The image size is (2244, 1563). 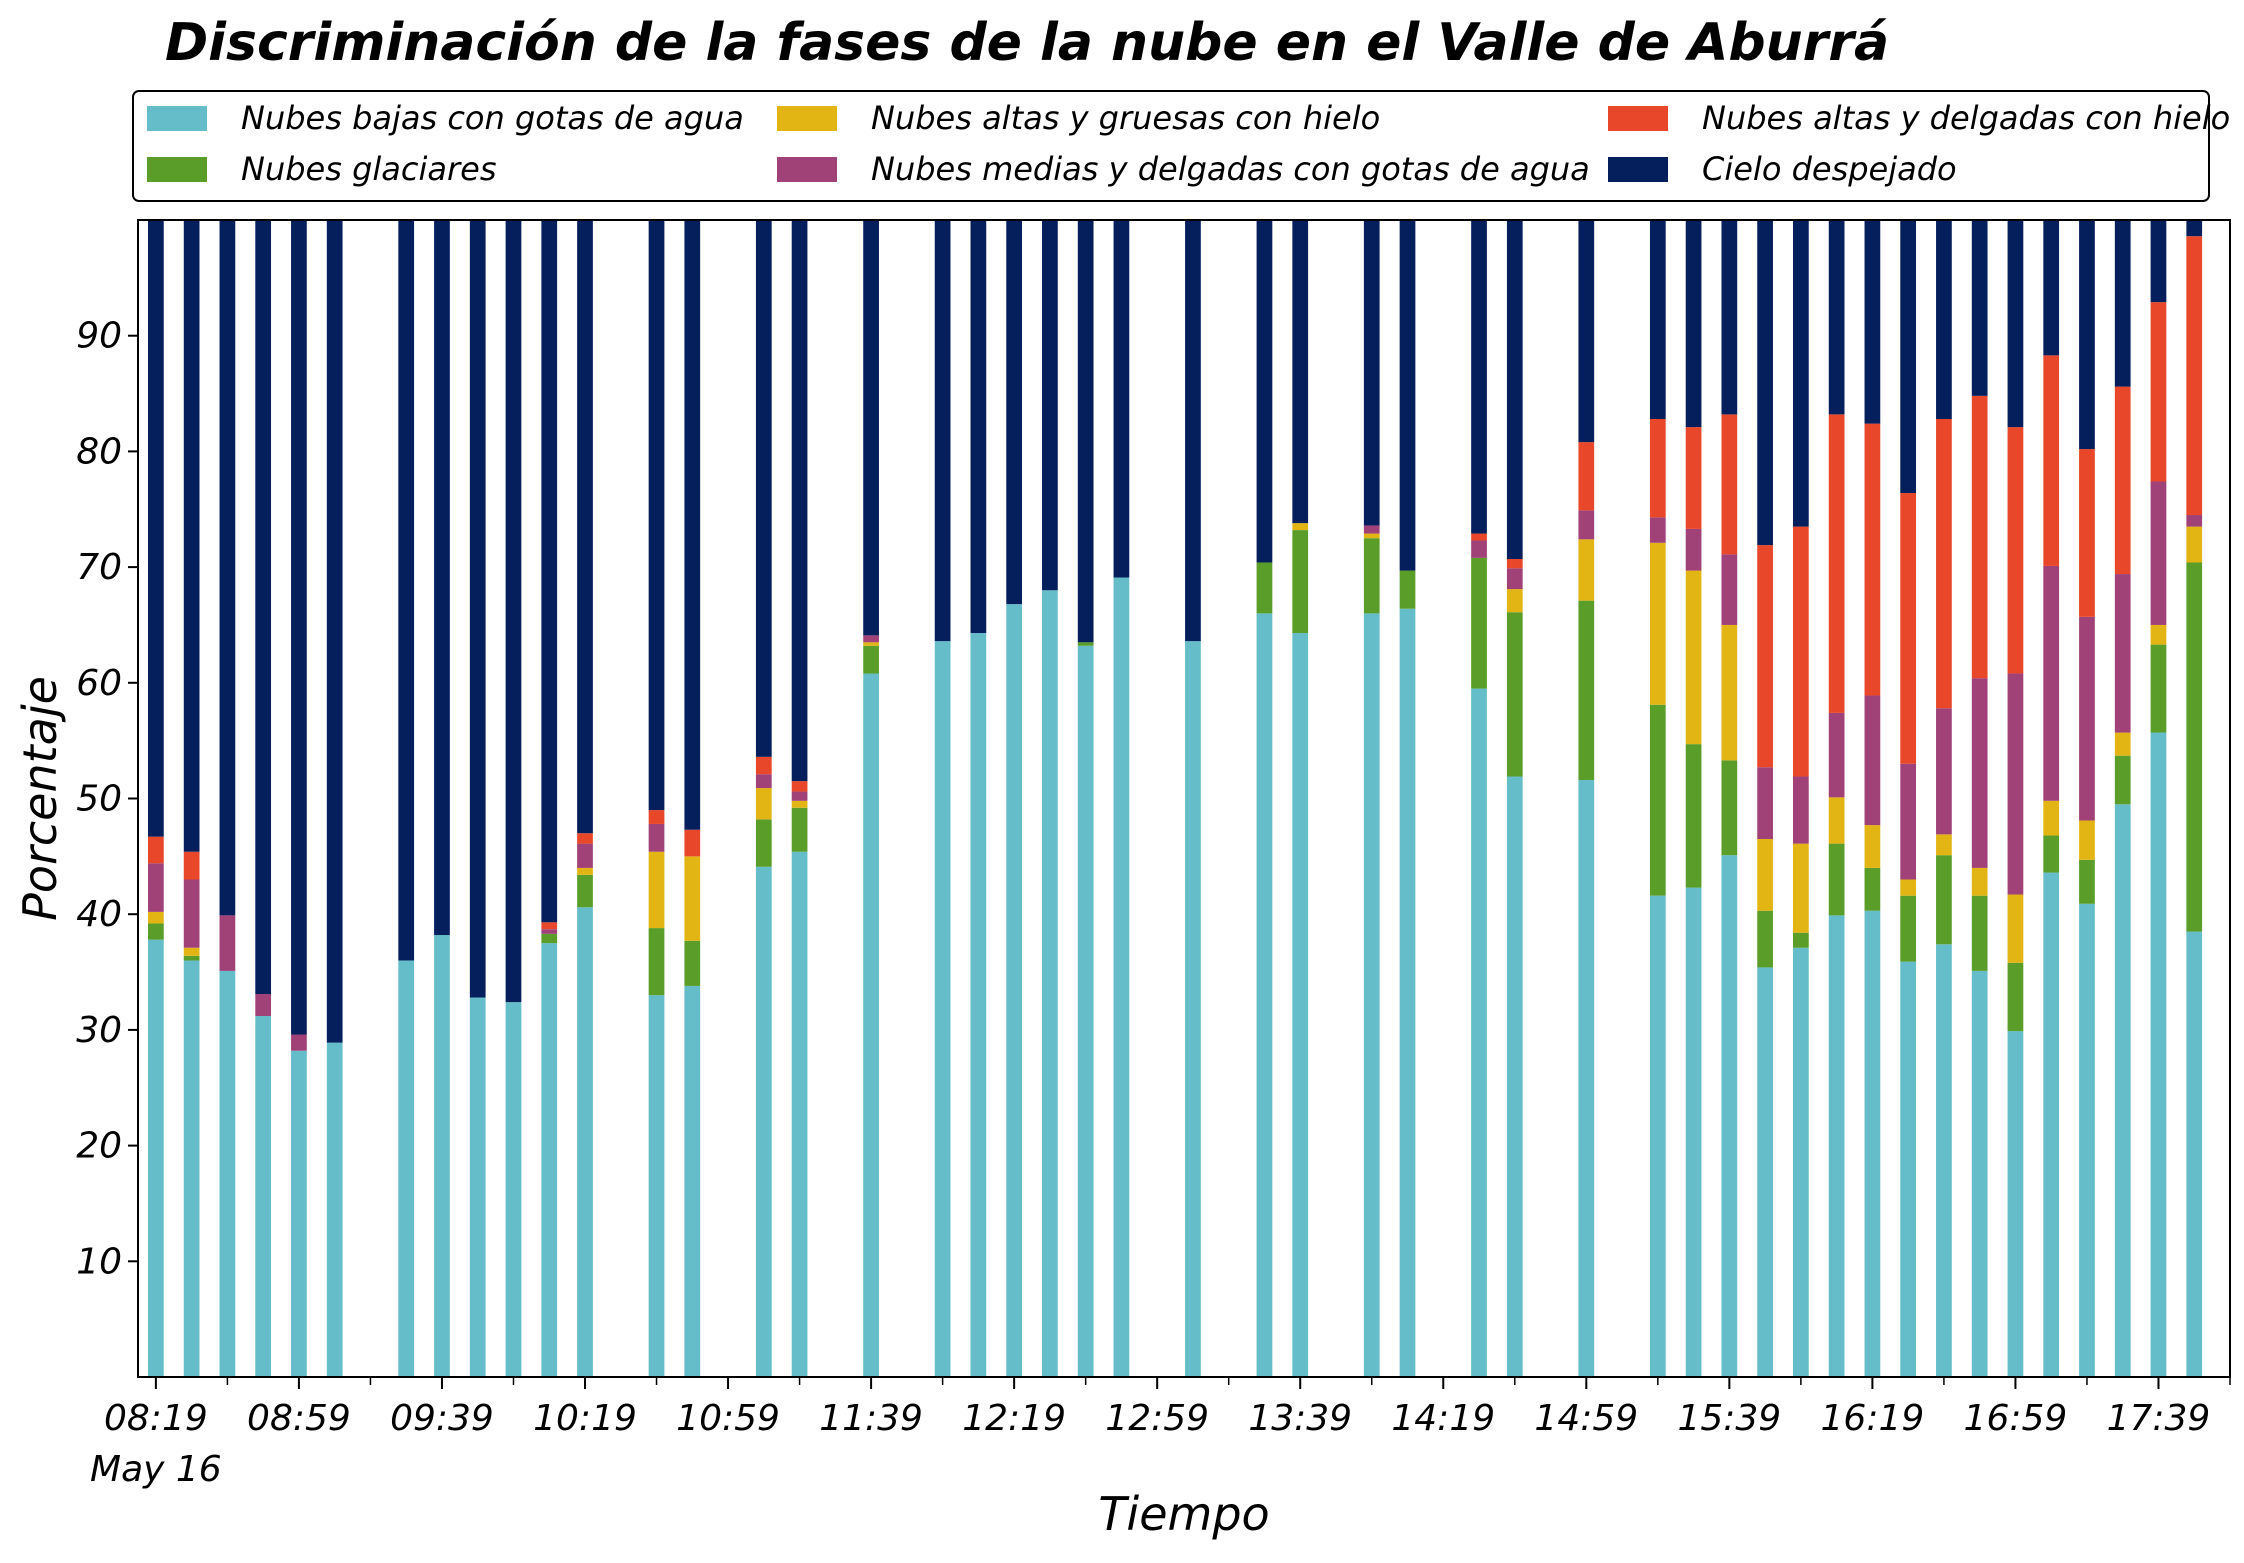 I want to click on x-tick-label: 08:59, so click(x=299, y=1418).